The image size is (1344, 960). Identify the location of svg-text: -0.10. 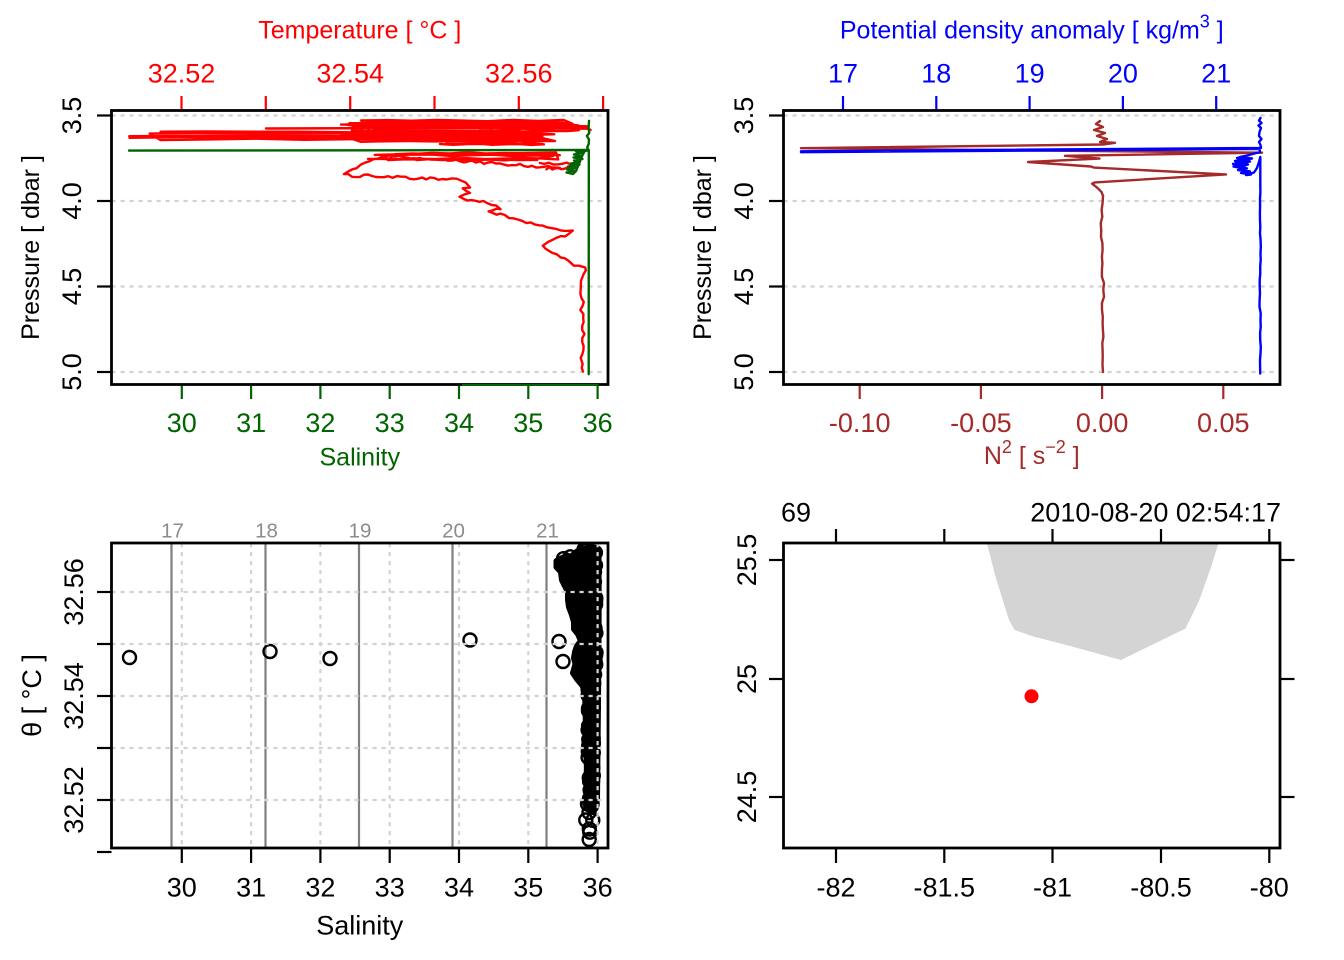
(860, 423).